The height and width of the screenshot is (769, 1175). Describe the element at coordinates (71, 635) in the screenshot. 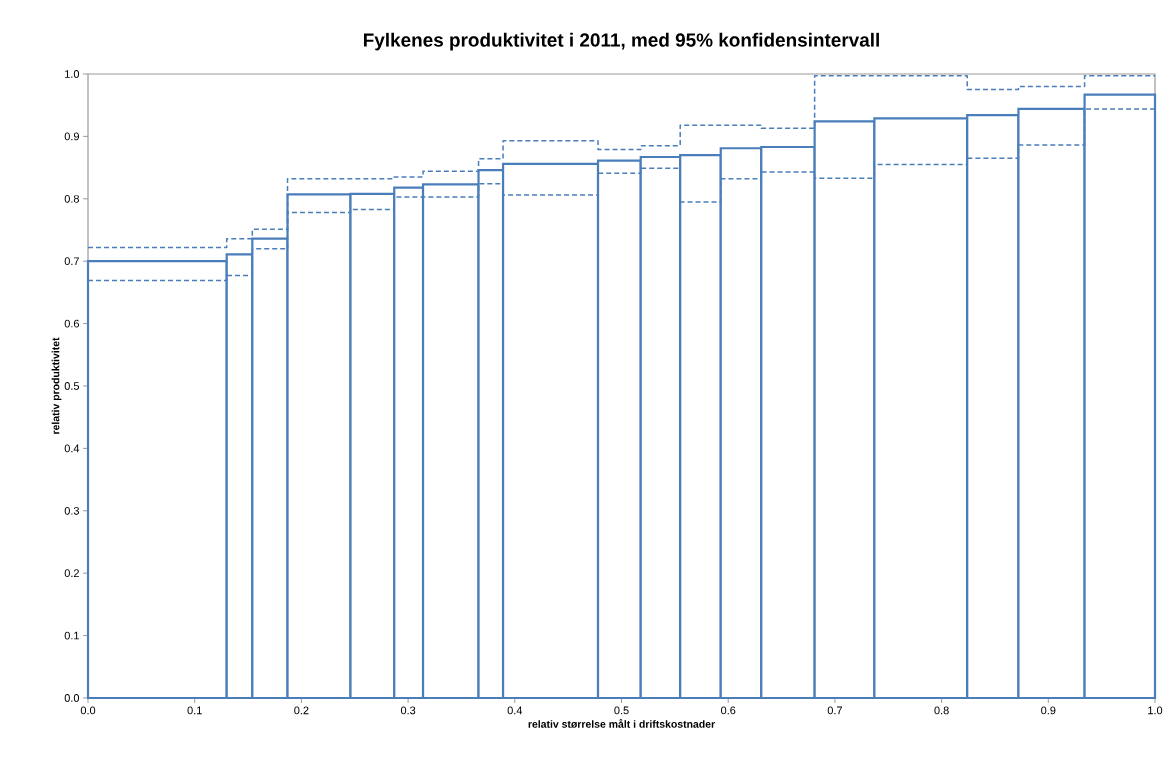

I see `y-tick-label: 0.1` at that location.